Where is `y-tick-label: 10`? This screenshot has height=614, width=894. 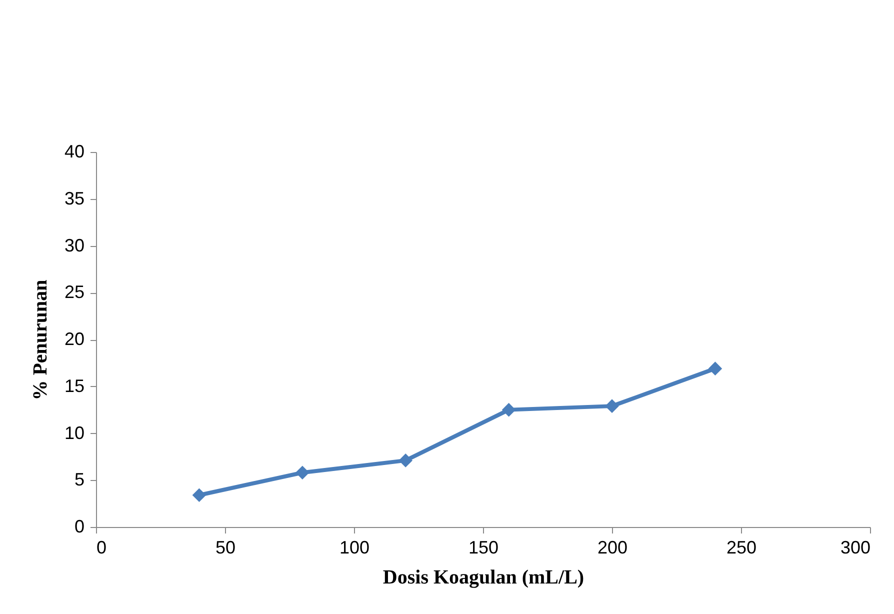
y-tick-label: 10 is located at coordinates (74, 432).